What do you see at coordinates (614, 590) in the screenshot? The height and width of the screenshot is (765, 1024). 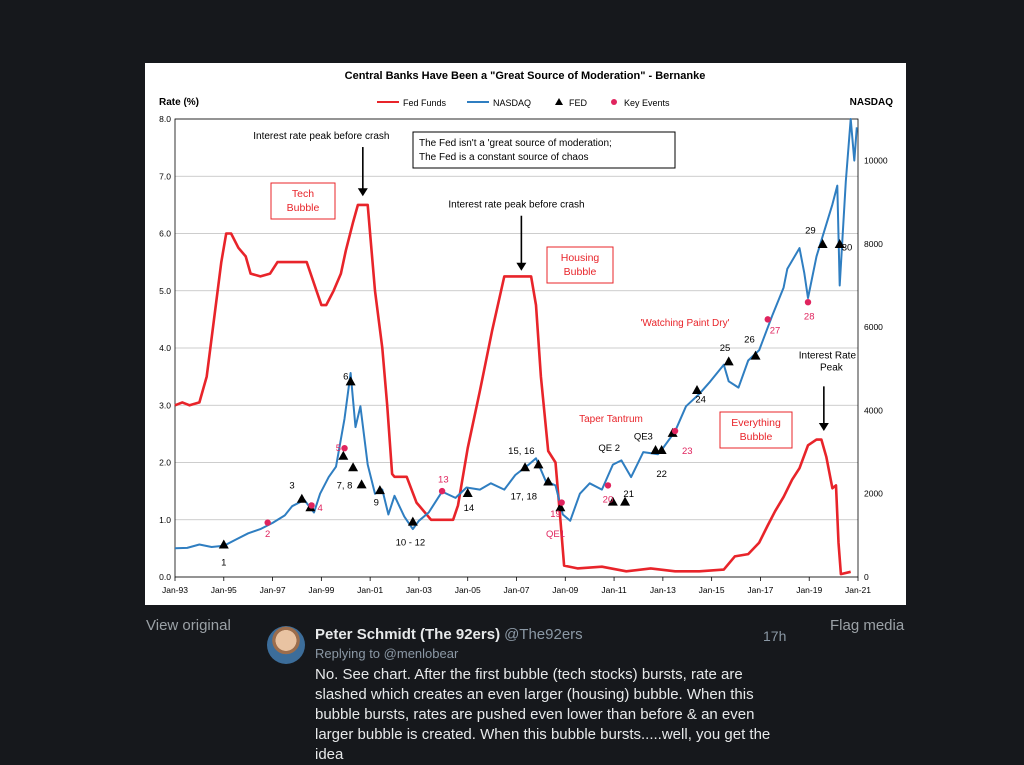 I see `x-tick-label: Jan-11` at bounding box center [614, 590].